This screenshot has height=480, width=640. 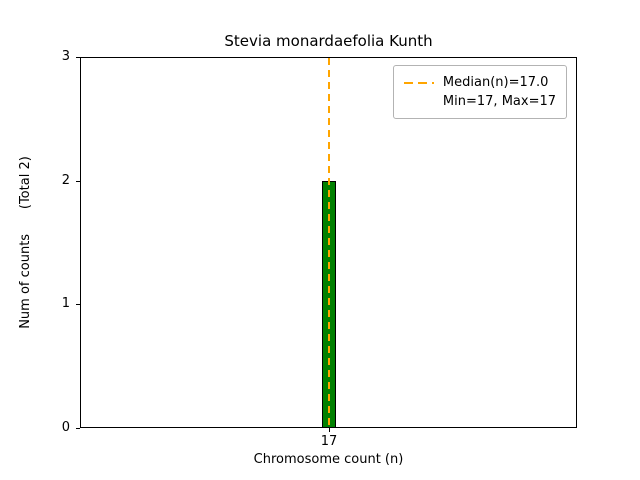 I want to click on y-tick-label: 3, so click(x=65, y=56).